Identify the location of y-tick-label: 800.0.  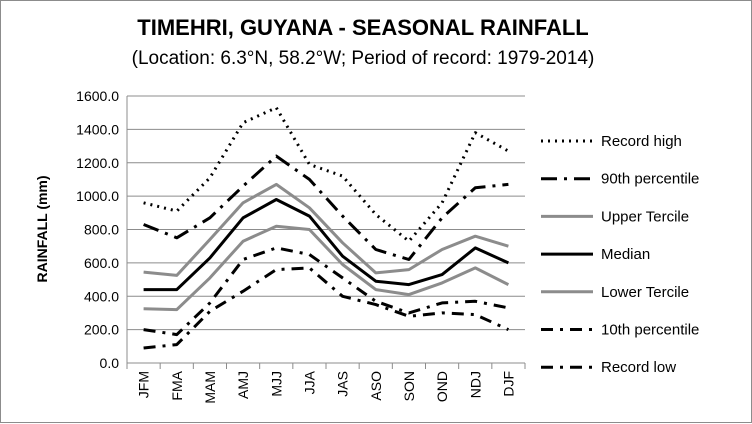
(101, 230).